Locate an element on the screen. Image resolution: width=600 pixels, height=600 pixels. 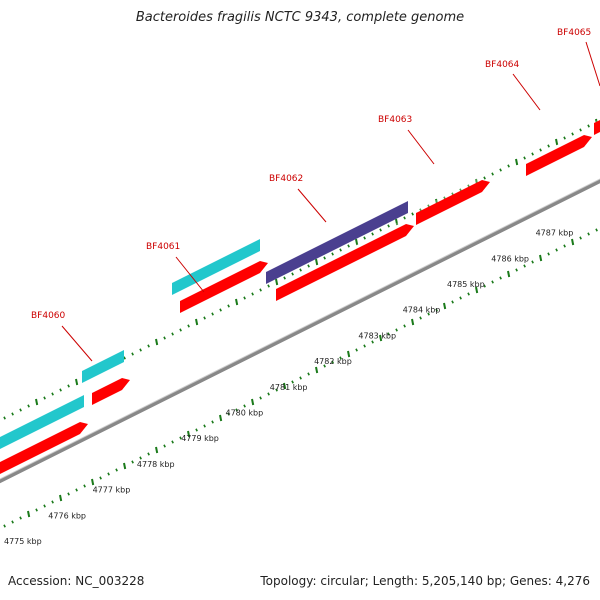
gene-label-bf4061: BF4061 is located at coordinates (163, 247).